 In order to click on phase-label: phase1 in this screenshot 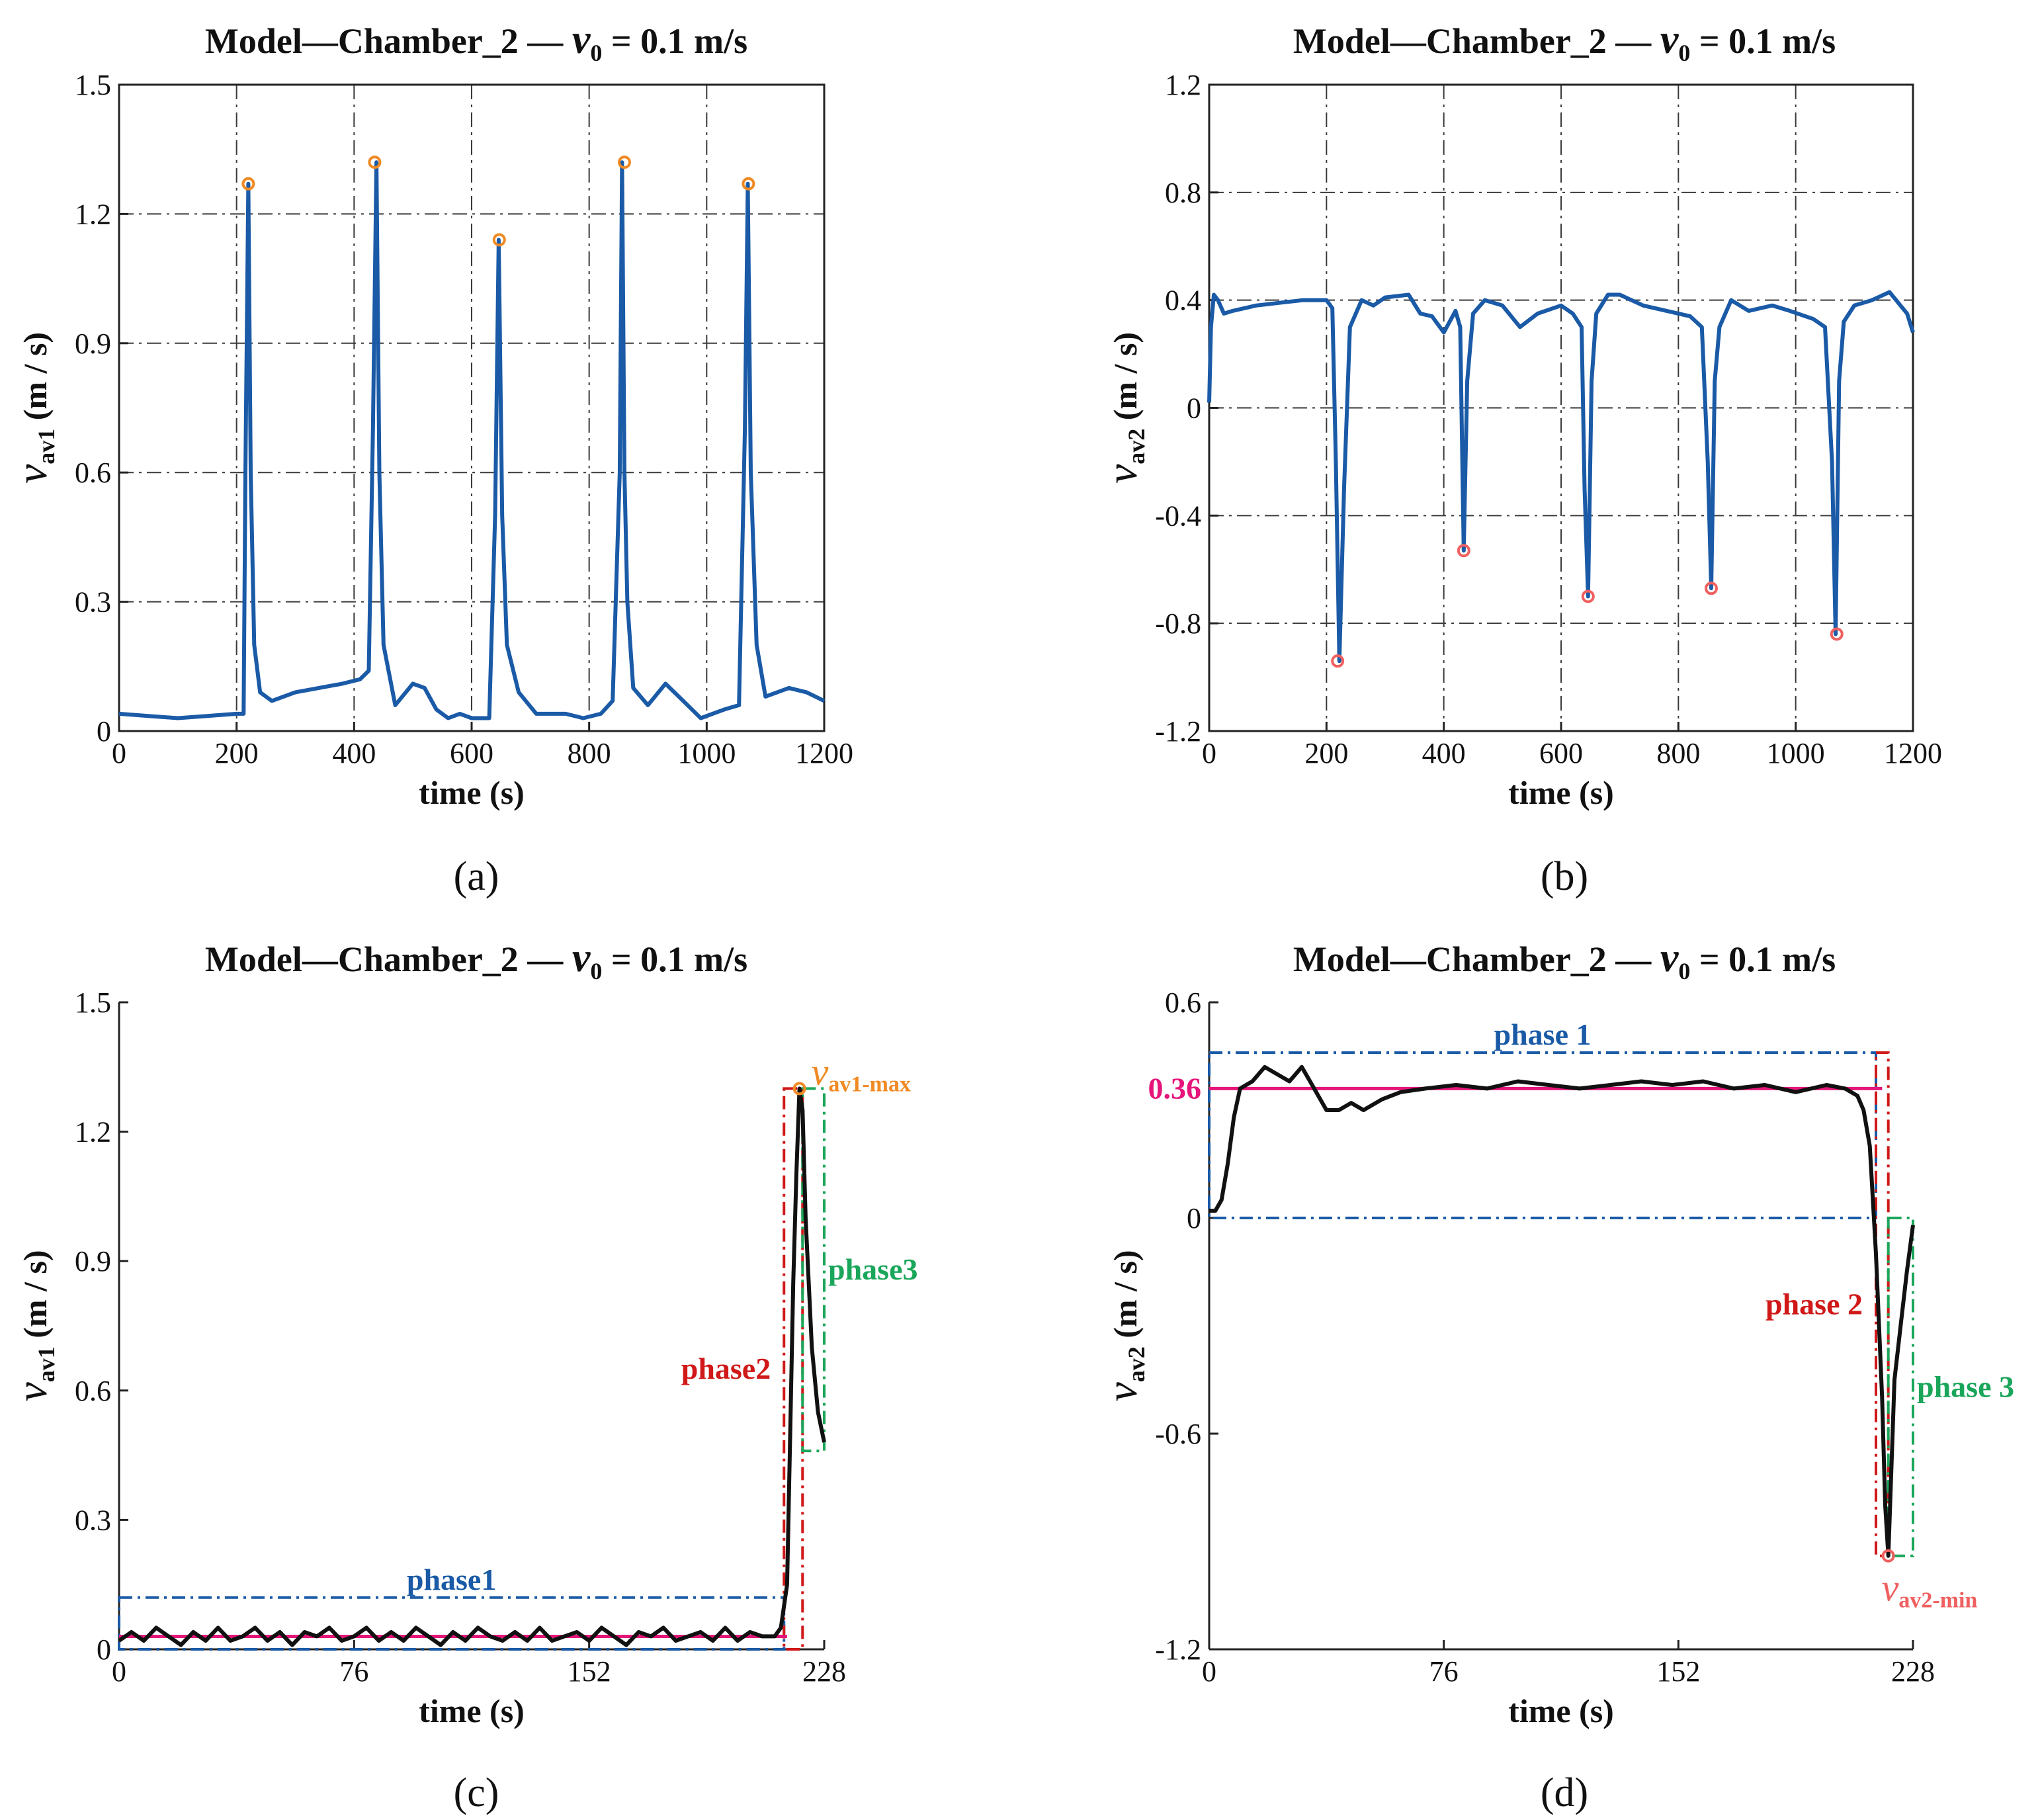, I will do `click(451, 1579)`.